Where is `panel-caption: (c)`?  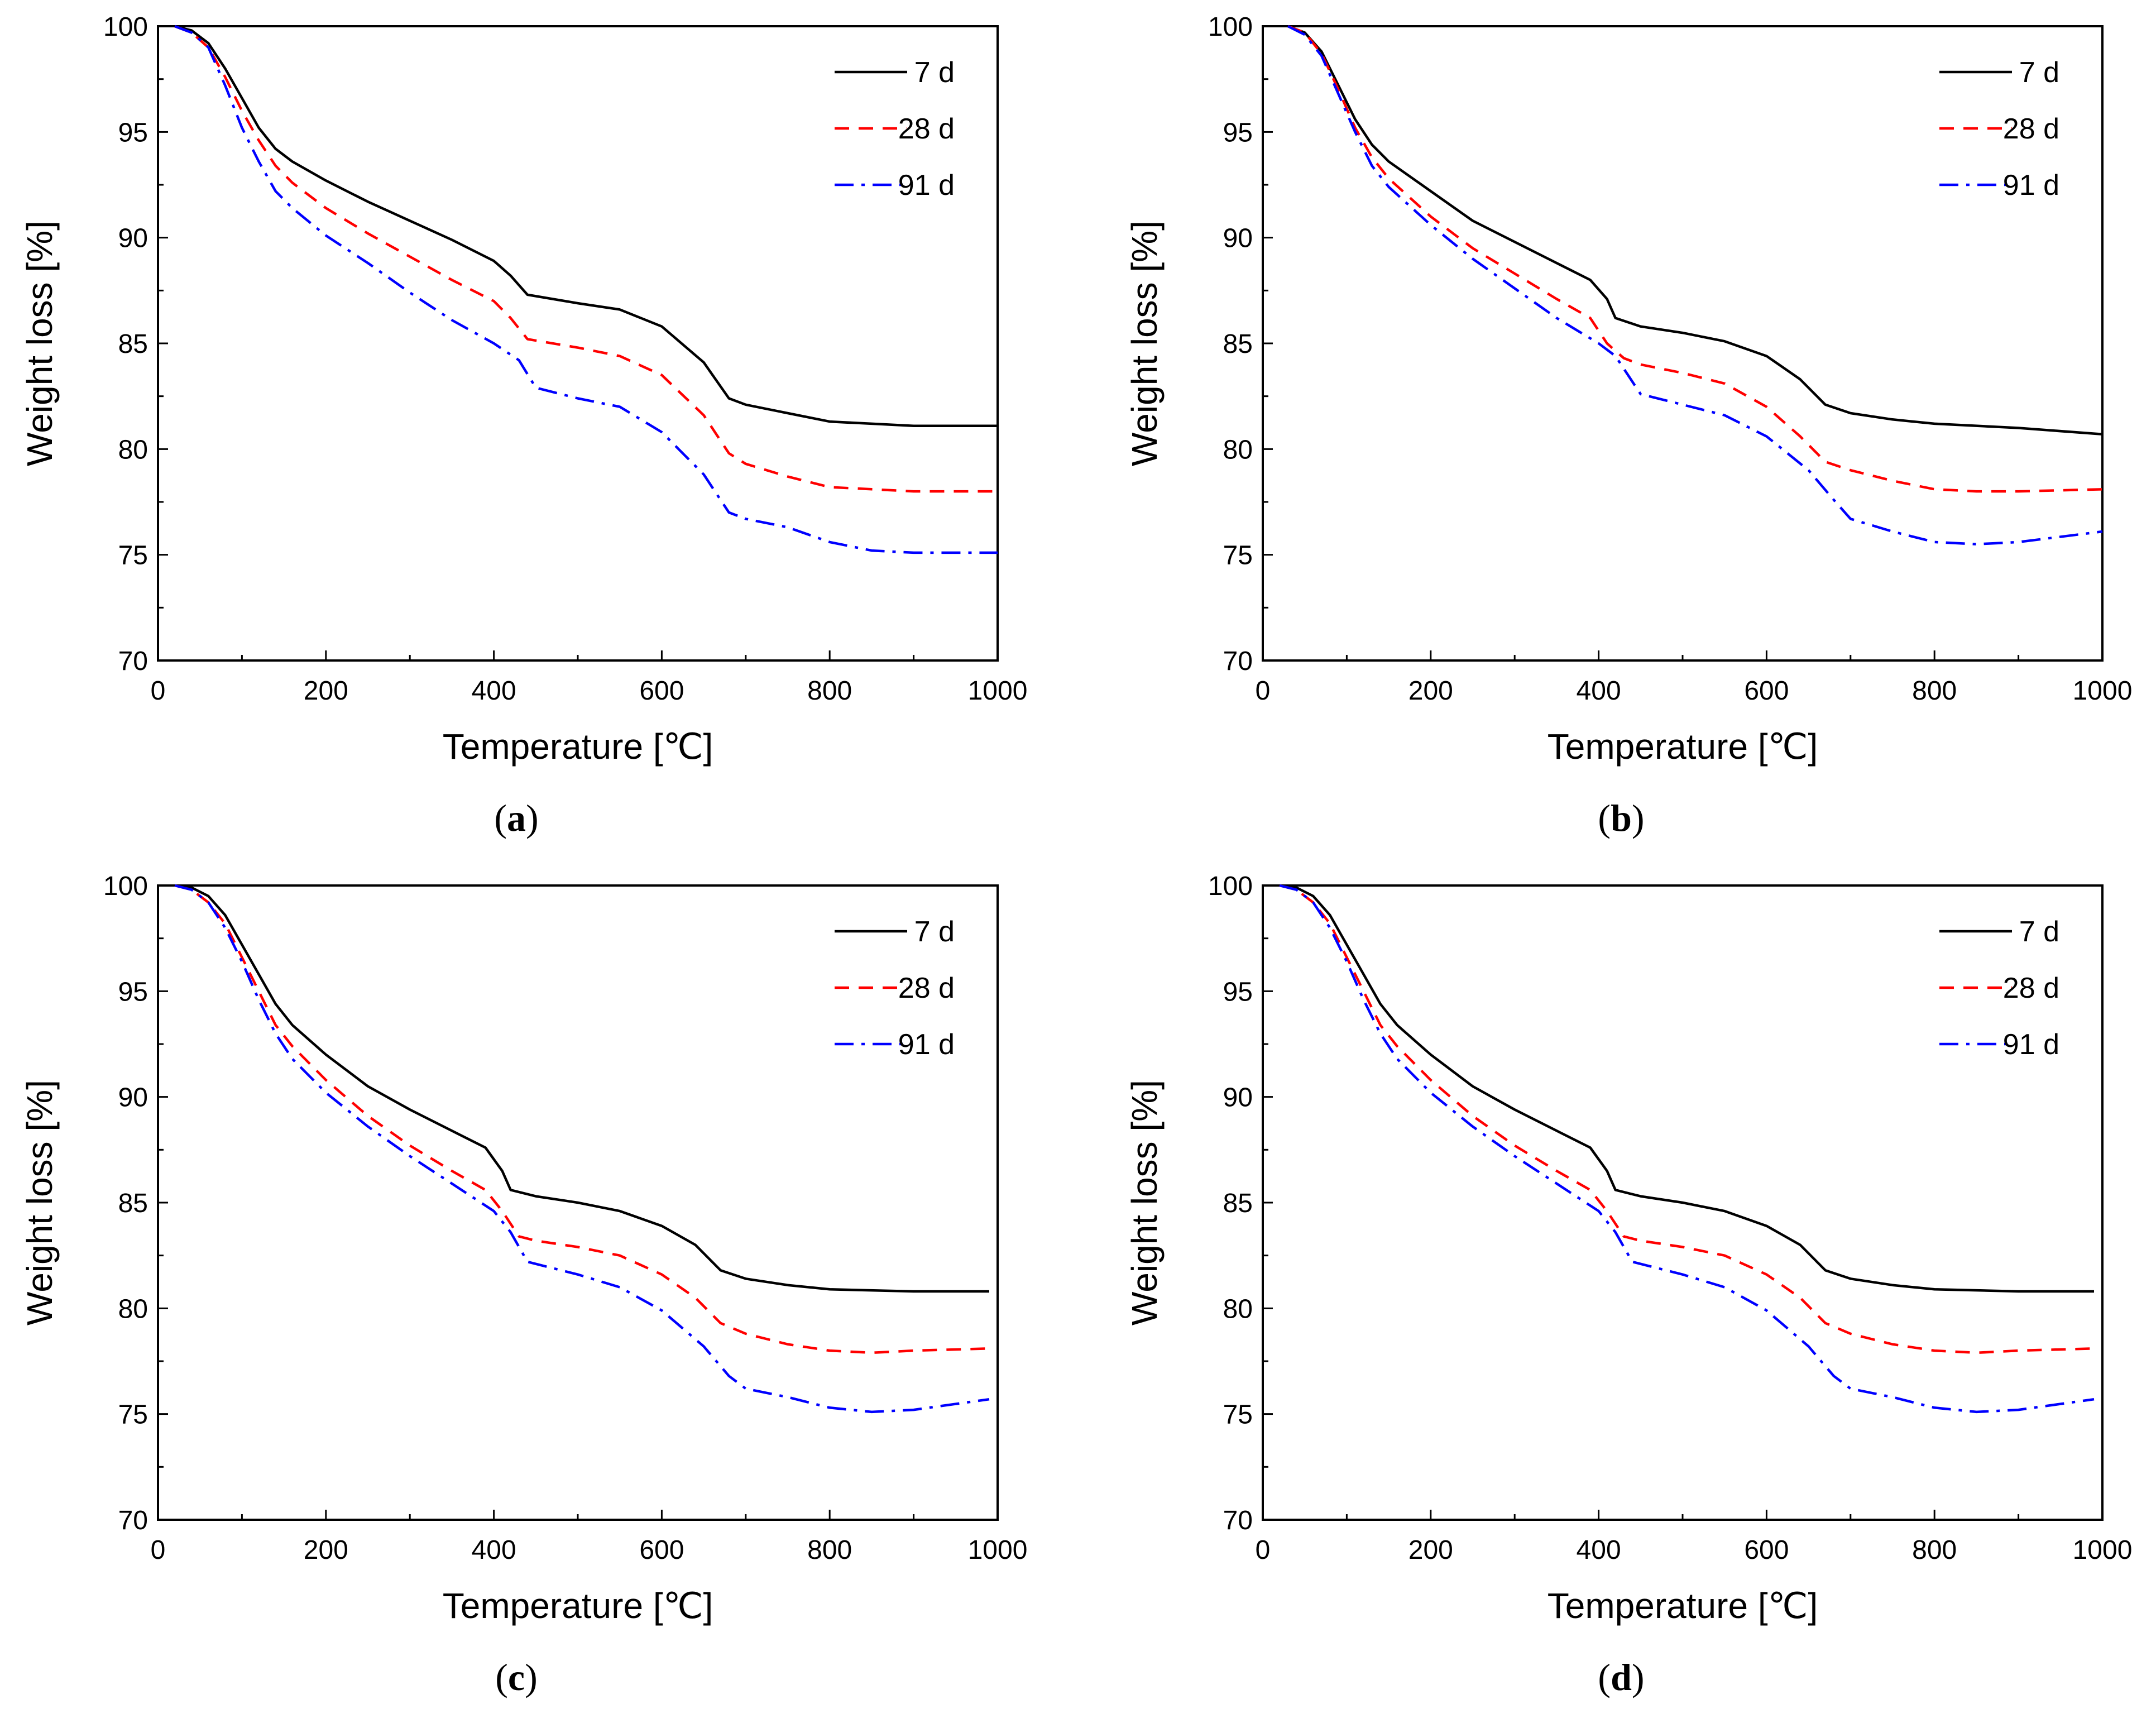
panel-caption: (c) is located at coordinates (516, 1677).